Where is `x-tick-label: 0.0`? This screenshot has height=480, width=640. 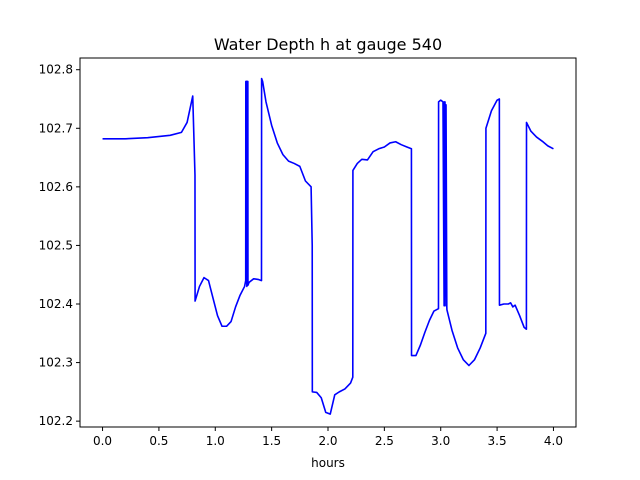 x-tick-label: 0.0 is located at coordinates (102, 441).